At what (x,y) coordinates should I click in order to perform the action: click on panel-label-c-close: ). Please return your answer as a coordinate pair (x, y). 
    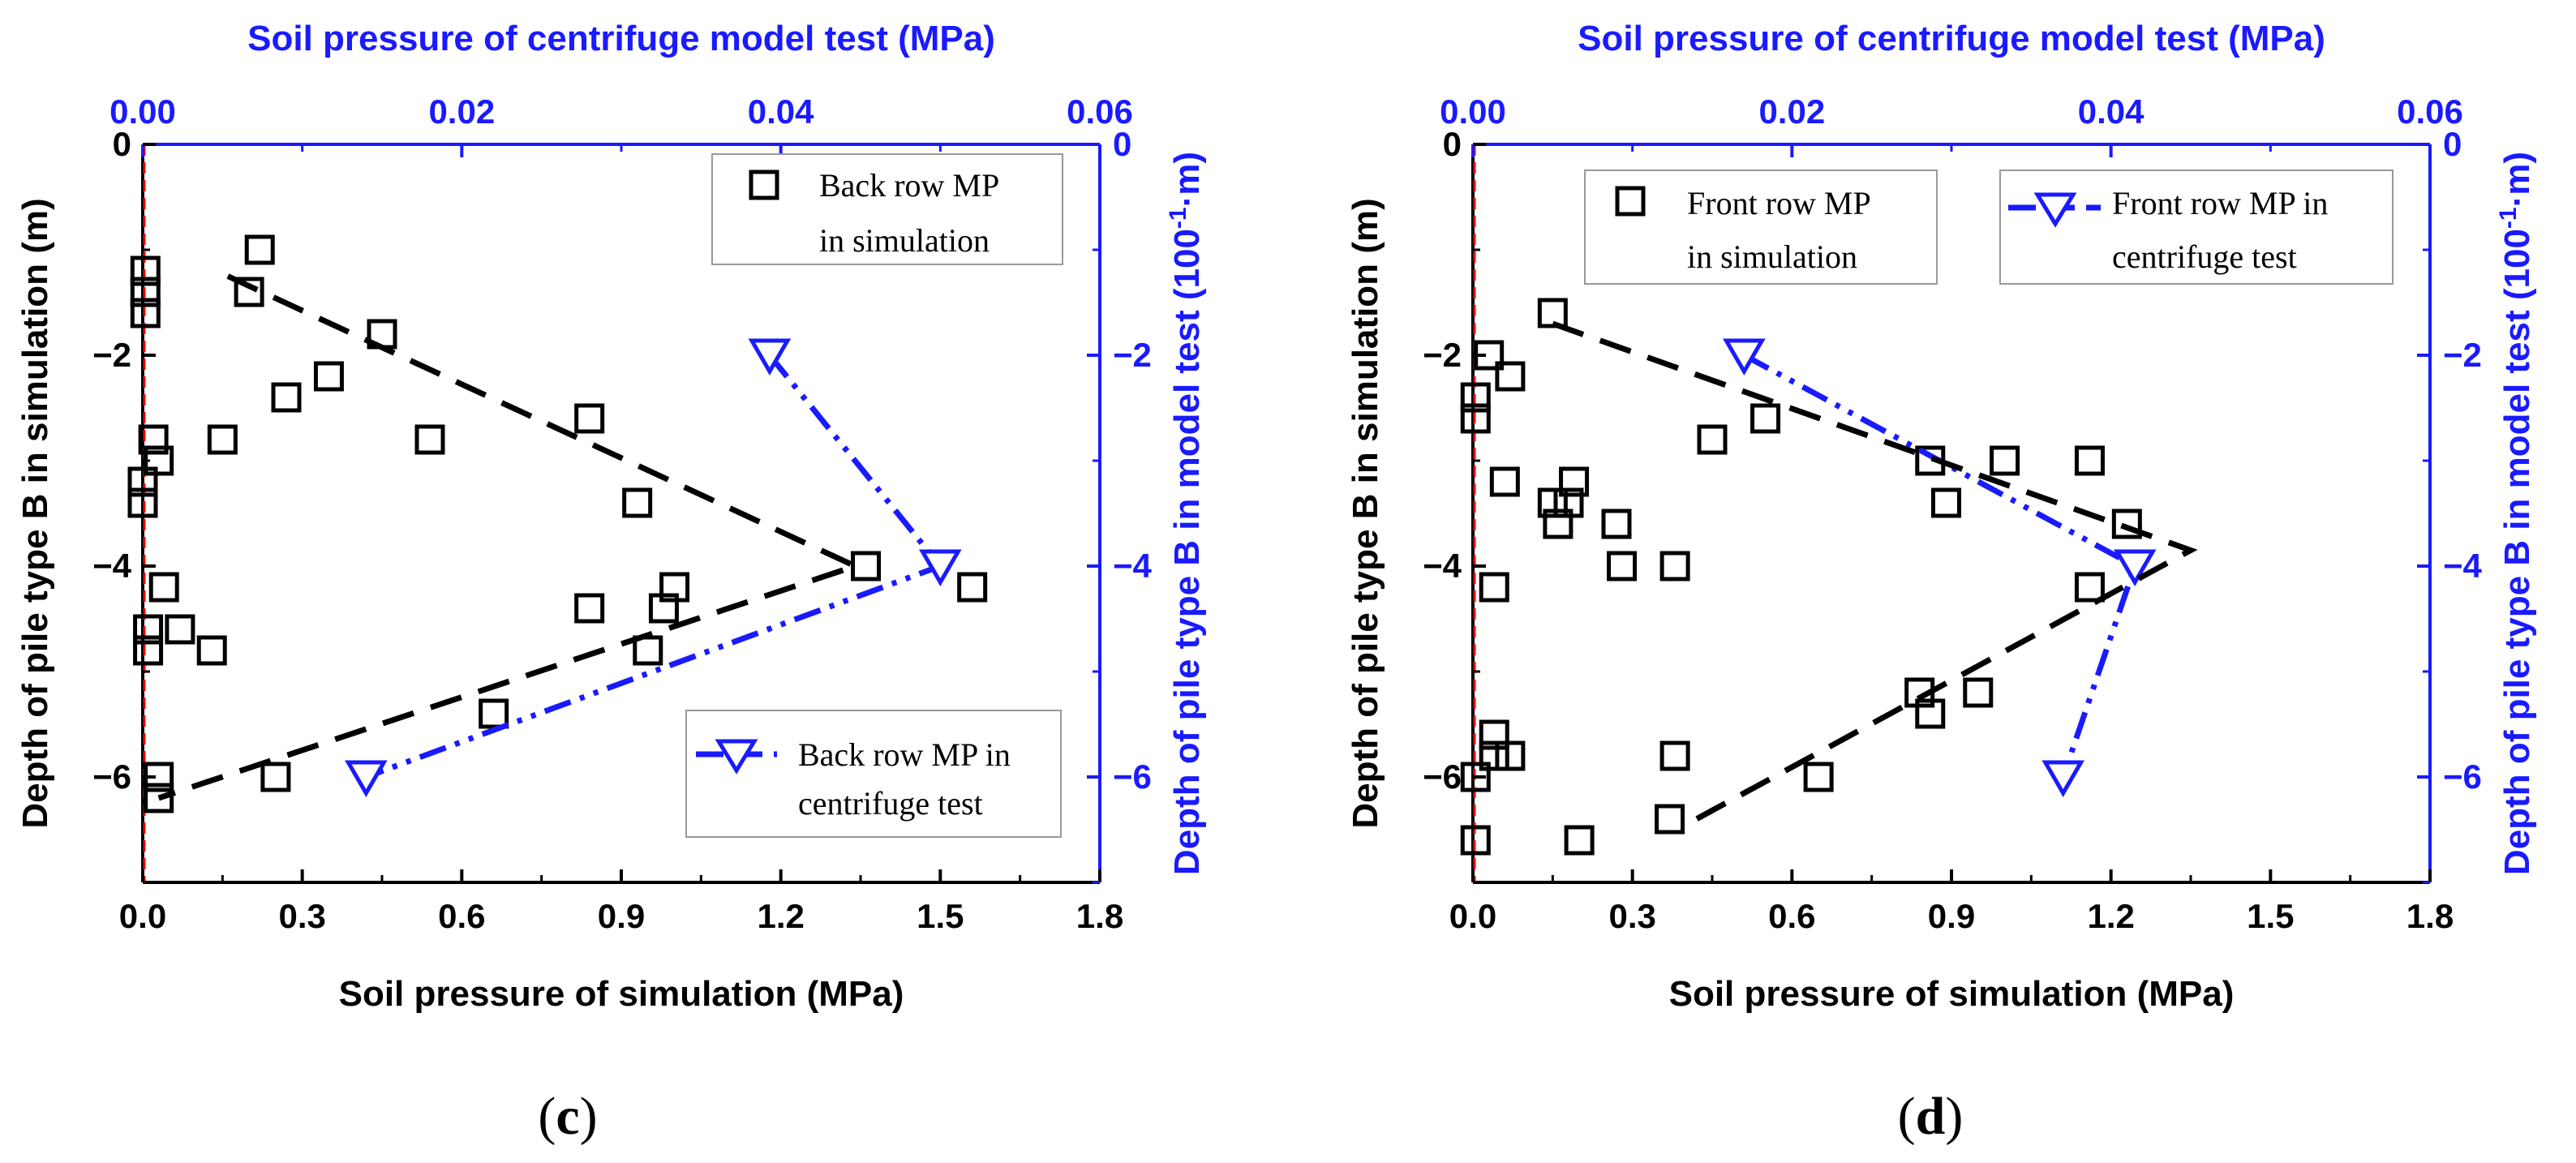
    Looking at the image, I should click on (589, 1116).